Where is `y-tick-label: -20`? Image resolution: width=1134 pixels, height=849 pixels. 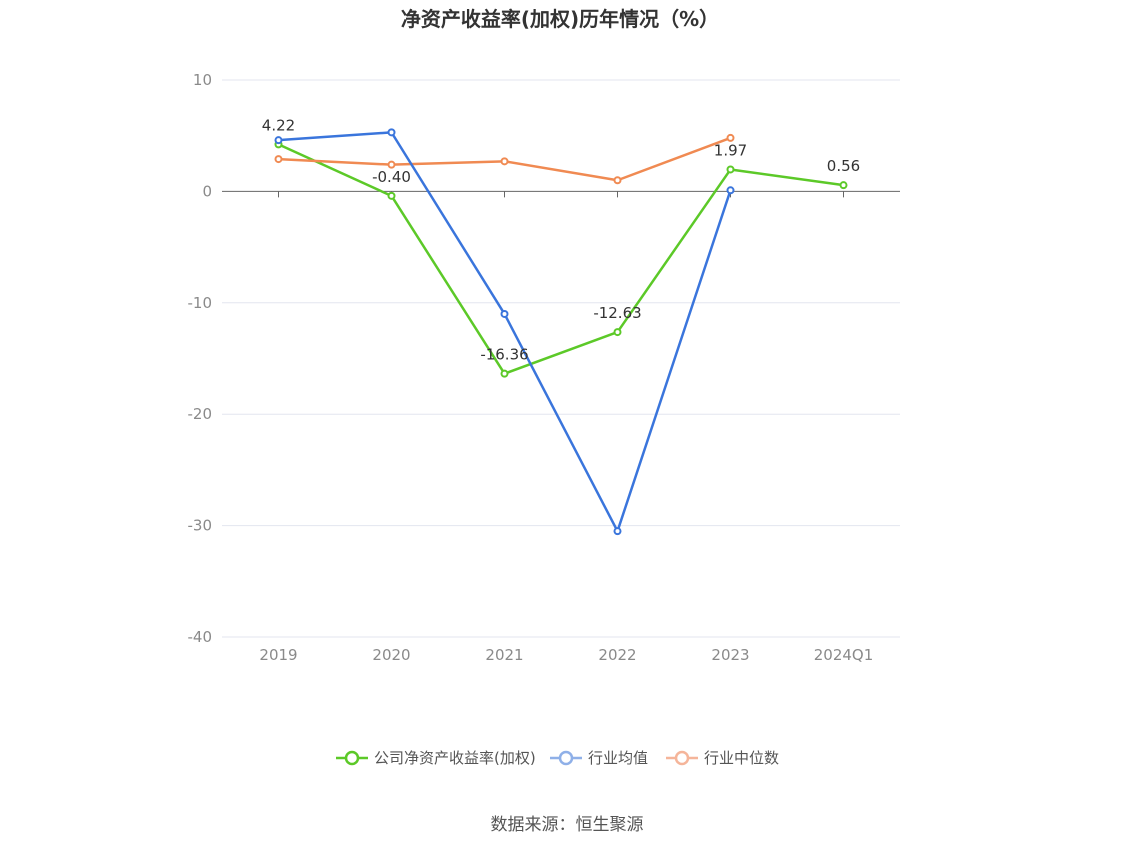
y-tick-label: -20 is located at coordinates (200, 414).